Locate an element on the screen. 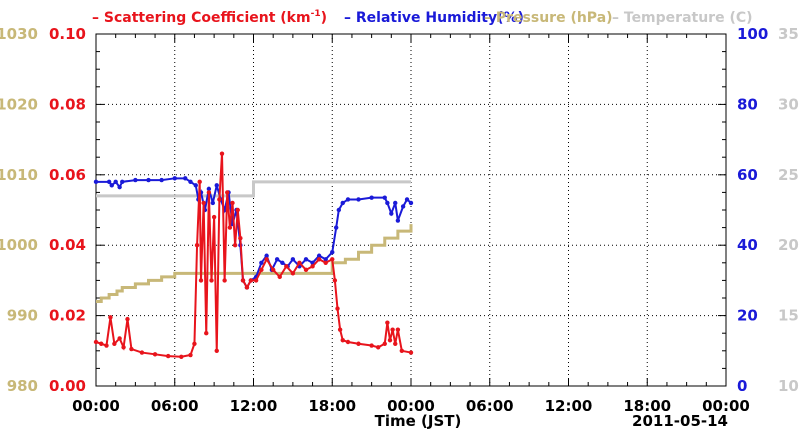 This screenshot has height=434, width=800. legend-temperature: – Temperature (C) is located at coordinates (682, 18).